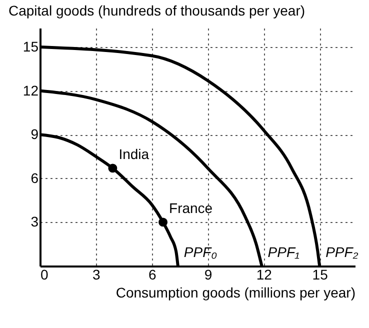  What do you see at coordinates (30, 46) in the screenshot?
I see `y-tick-label: 15` at bounding box center [30, 46].